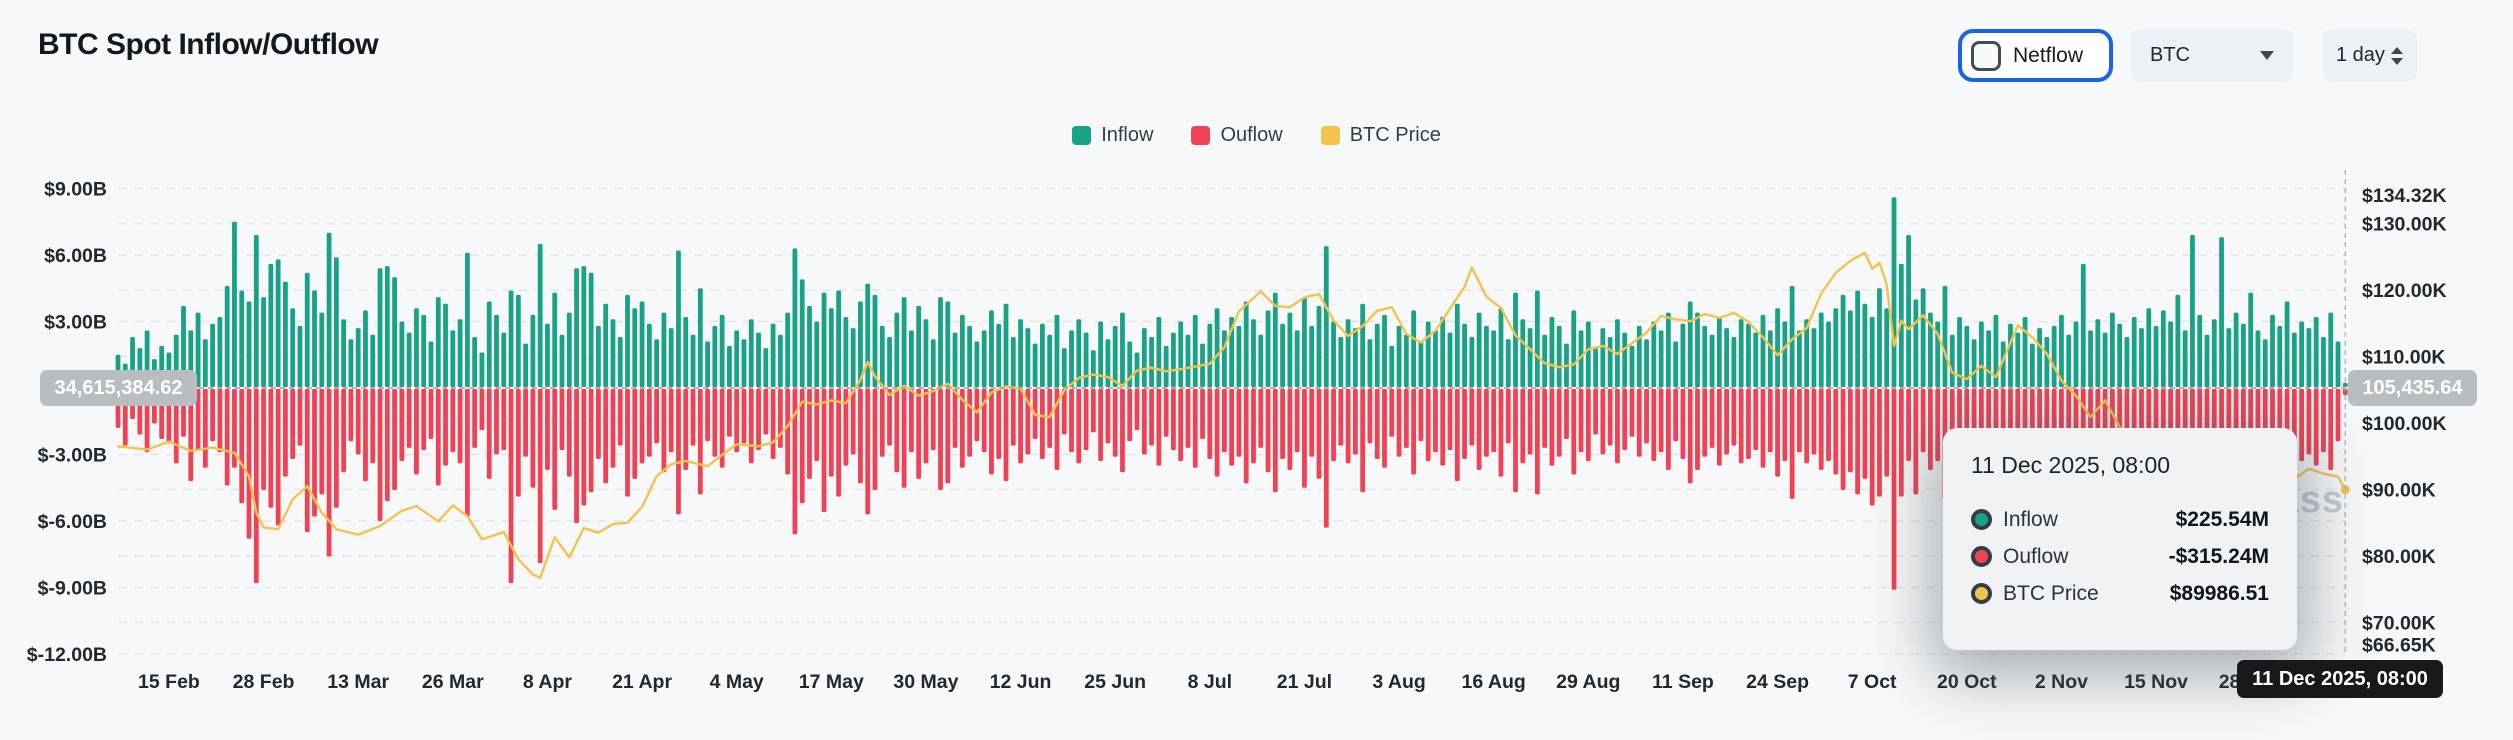  I want to click on interval-select: 1 day, so click(2369, 55).